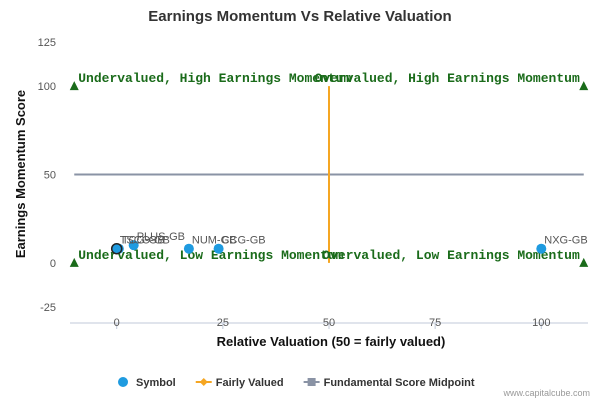 The height and width of the screenshot is (405, 600). Describe the element at coordinates (541, 323) in the screenshot. I see `x-tick-label: 100` at that location.